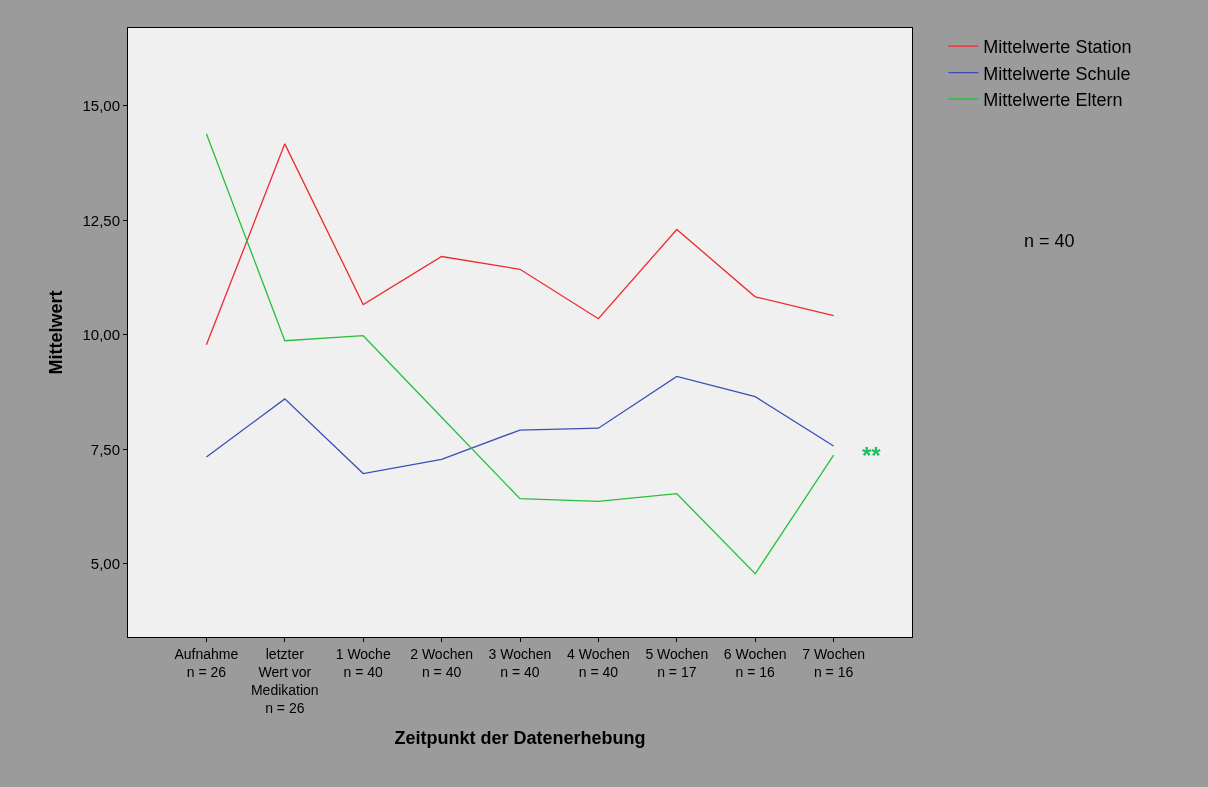 The height and width of the screenshot is (787, 1208). What do you see at coordinates (363, 662) in the screenshot?
I see `x-tick-label: 1 Woche n = 40` at bounding box center [363, 662].